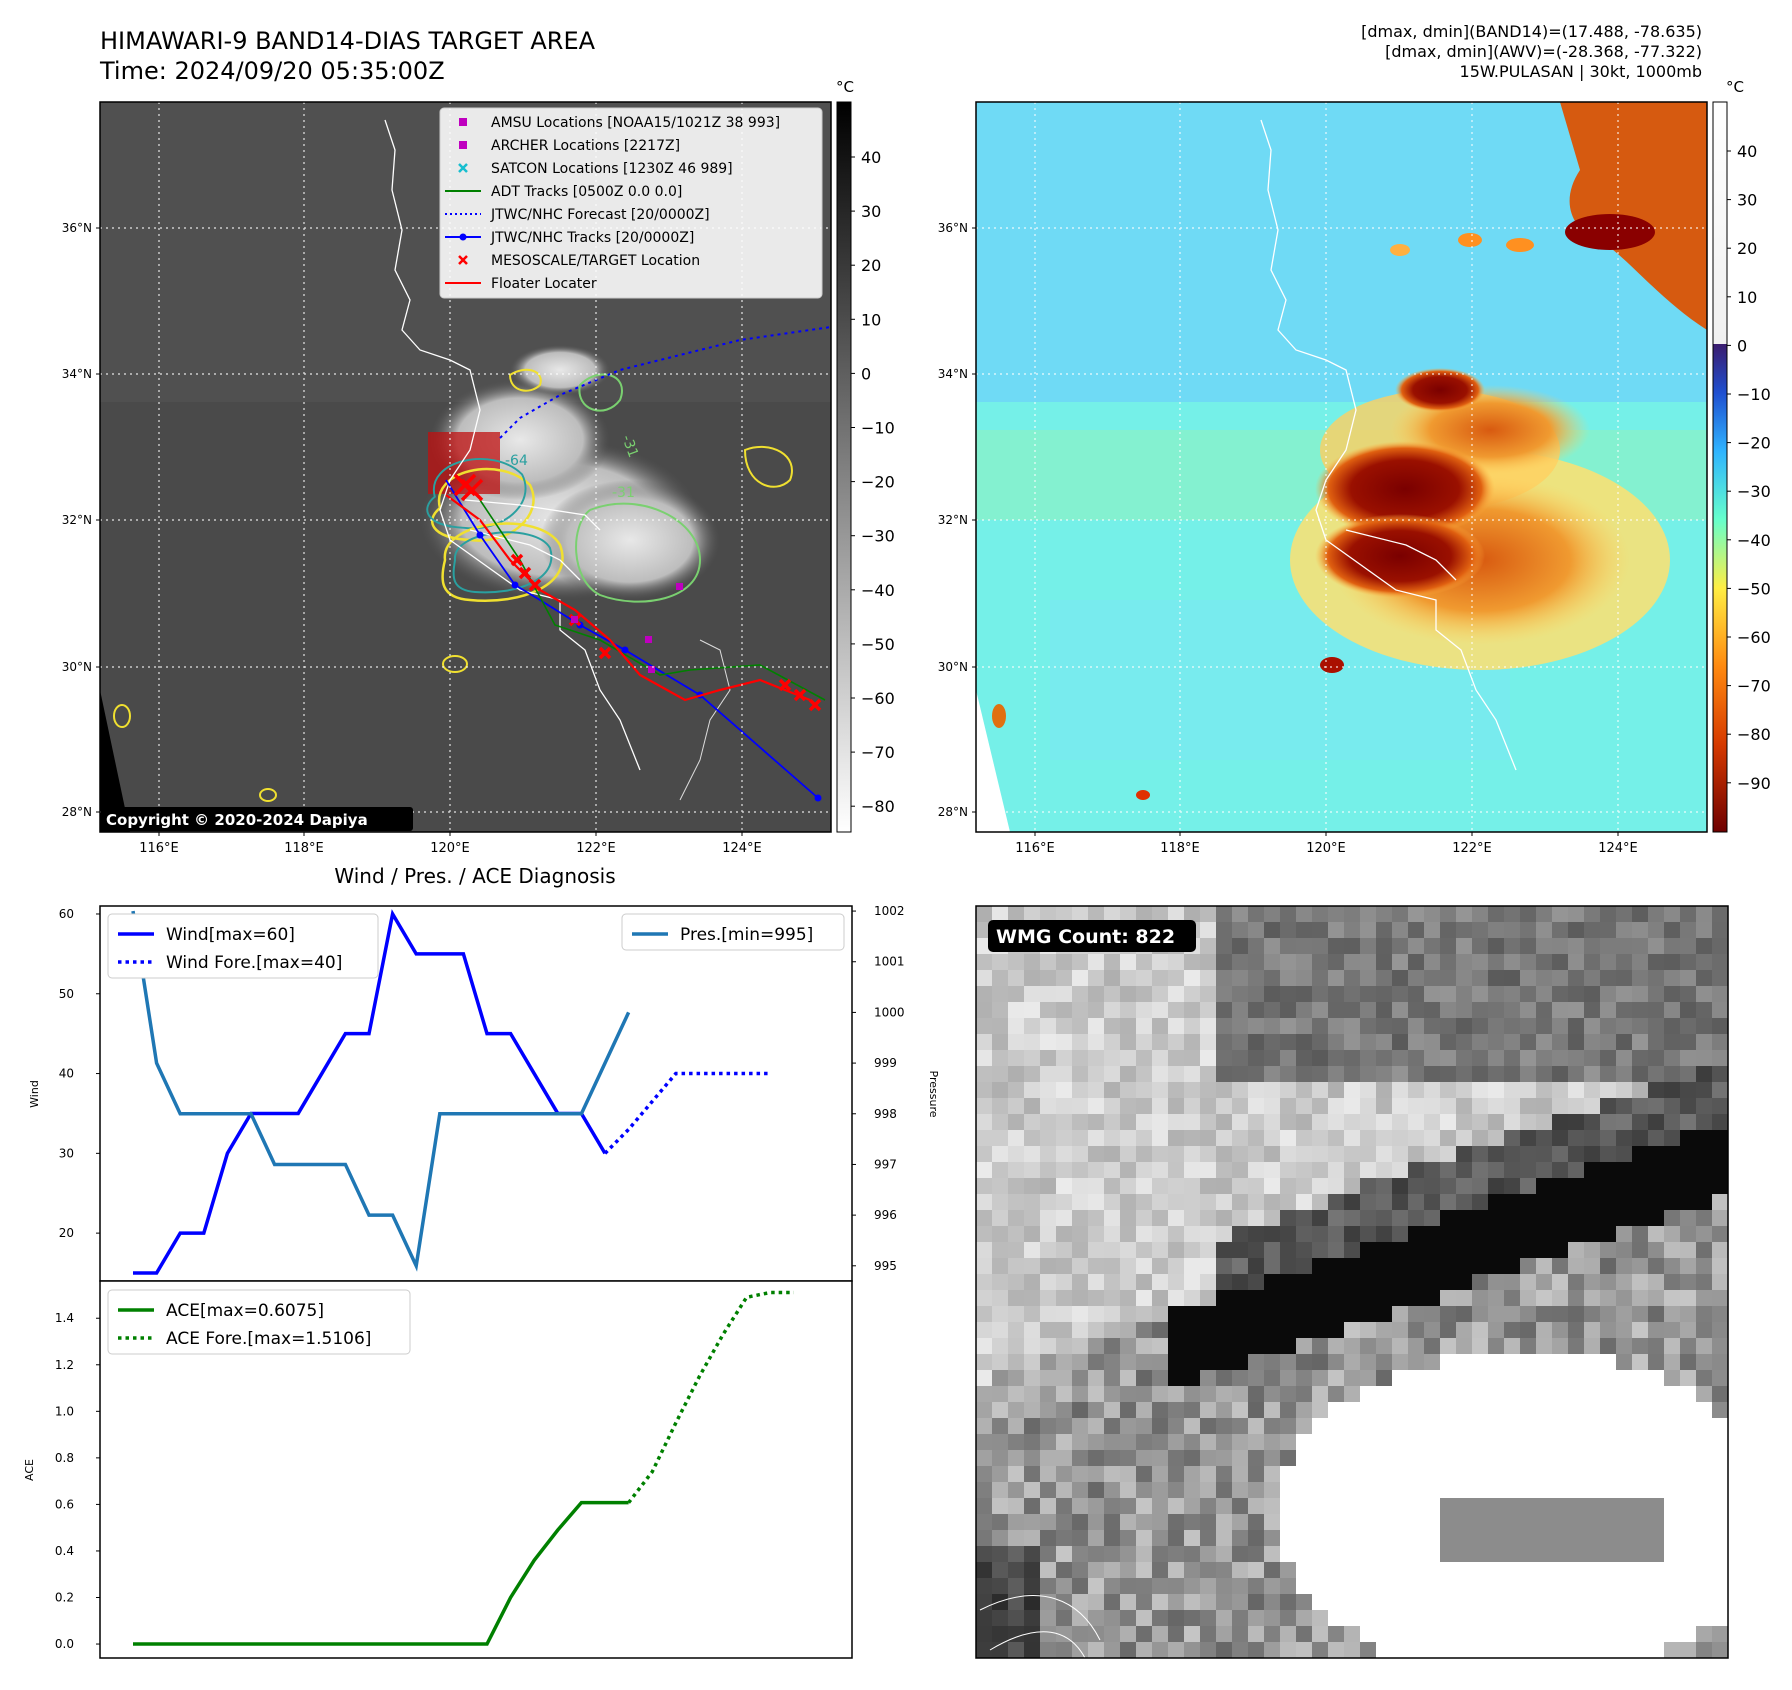 The image size is (1792, 1690). I want to click on ace-ytick-label: 1.2, so click(64, 1365).